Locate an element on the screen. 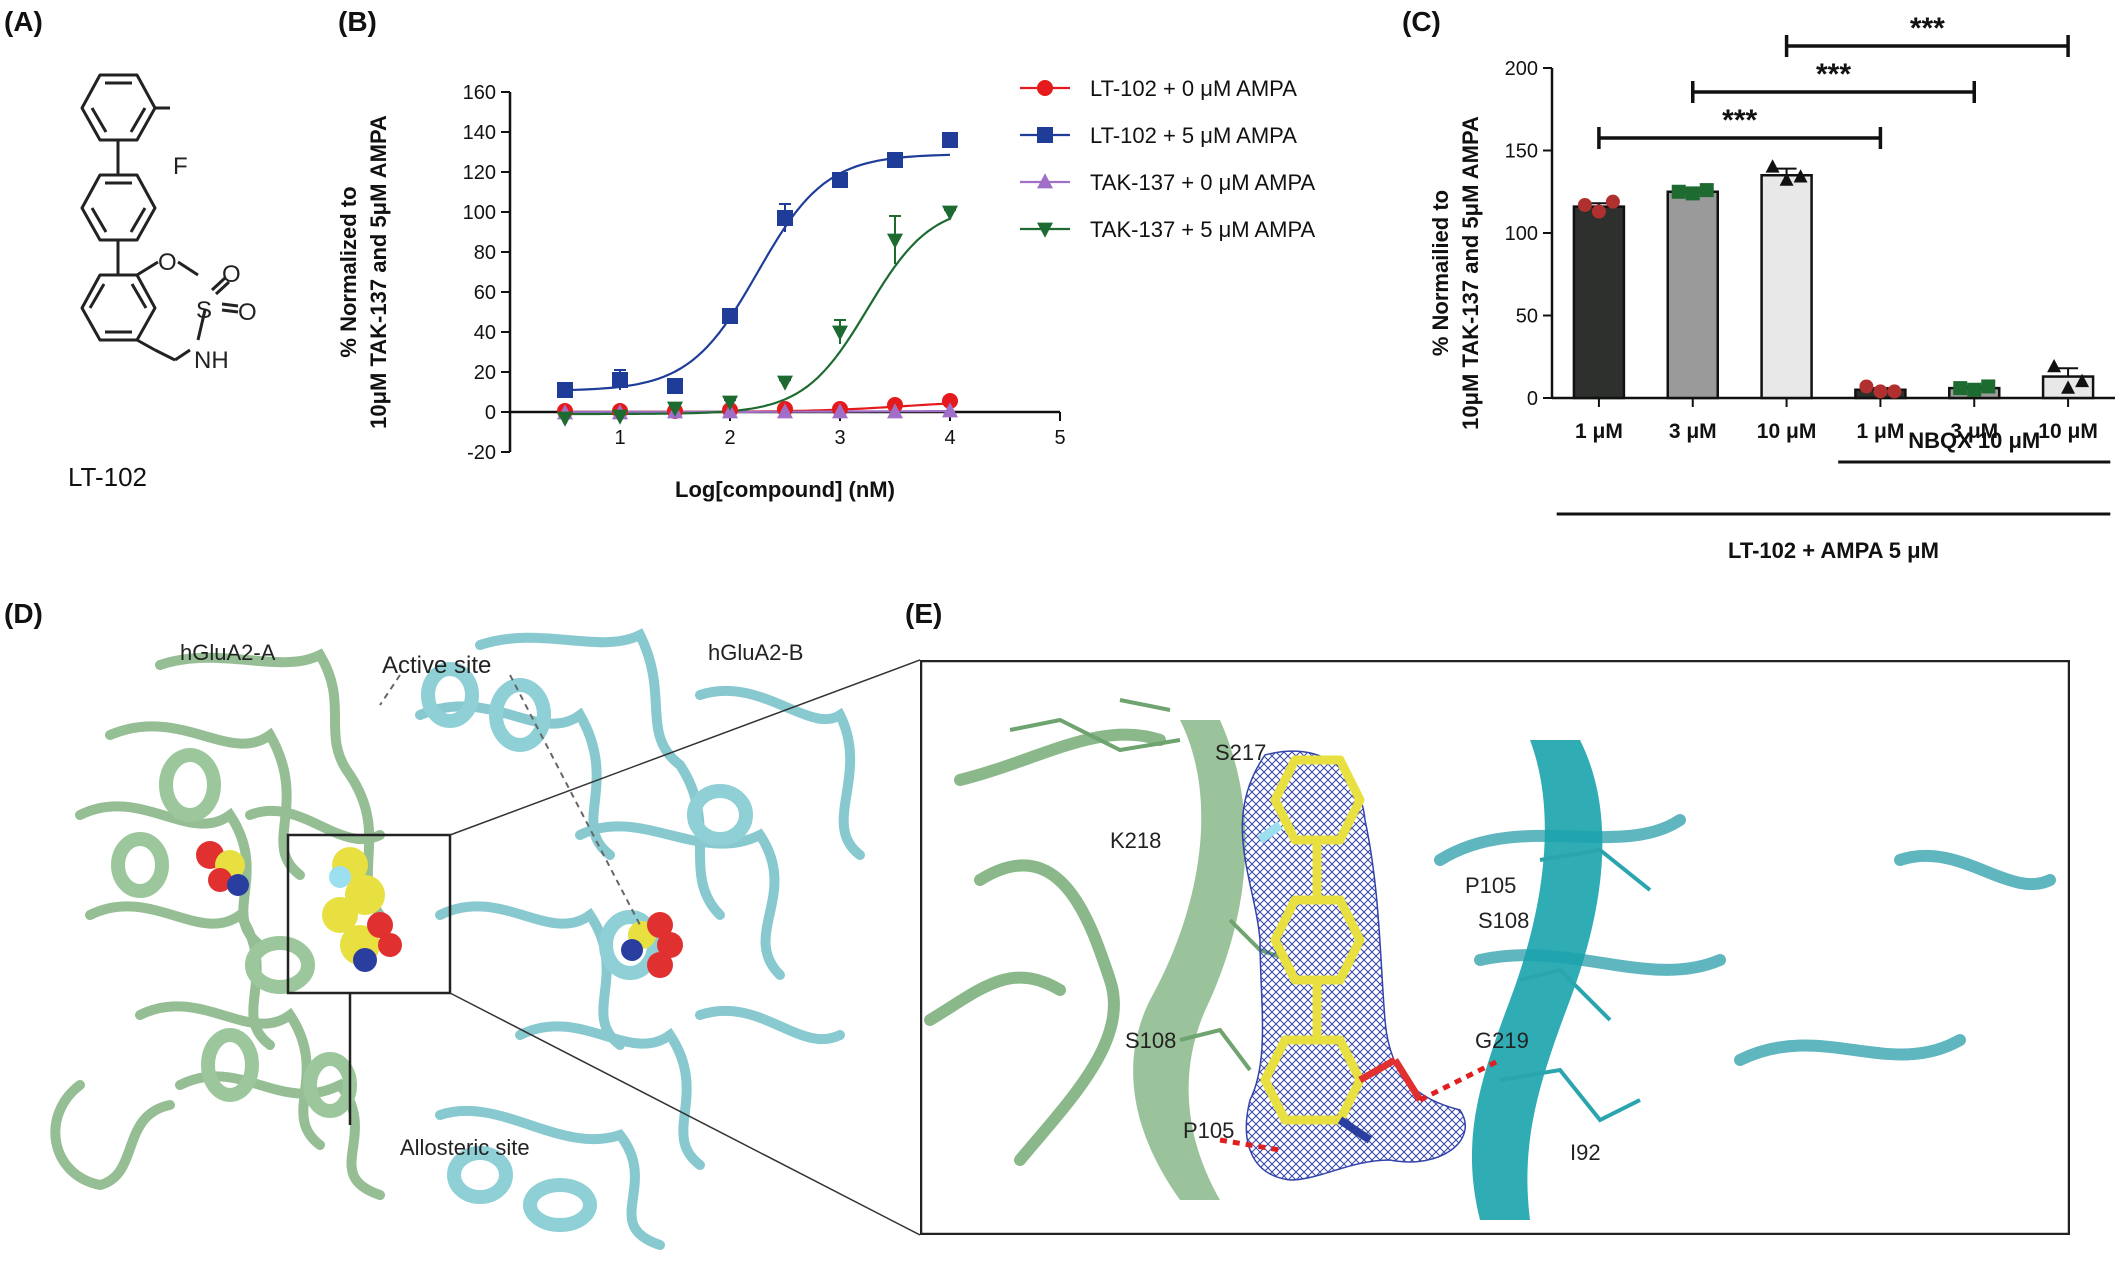 The image size is (2128, 1264). subunit-a-ribbon is located at coordinates (217, 924).